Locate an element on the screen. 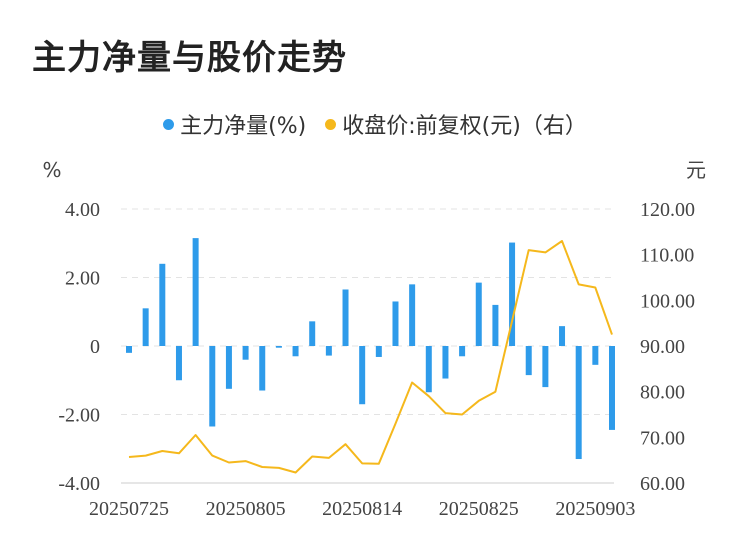  legend-marker-net-volume is located at coordinates (169, 124).